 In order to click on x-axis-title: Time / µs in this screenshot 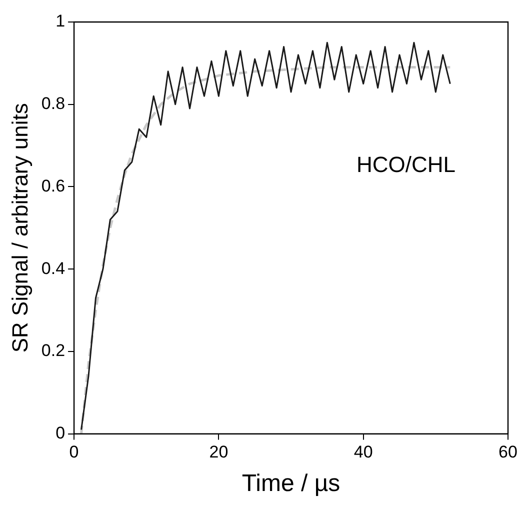, I will do `click(291, 484)`.